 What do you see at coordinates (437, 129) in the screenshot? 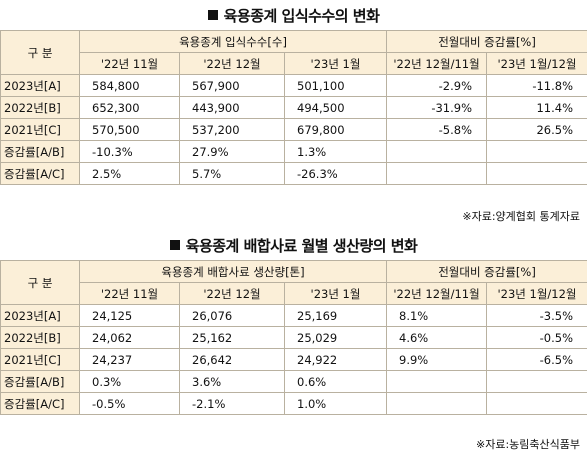
I see `cell: -5.8%` at bounding box center [437, 129].